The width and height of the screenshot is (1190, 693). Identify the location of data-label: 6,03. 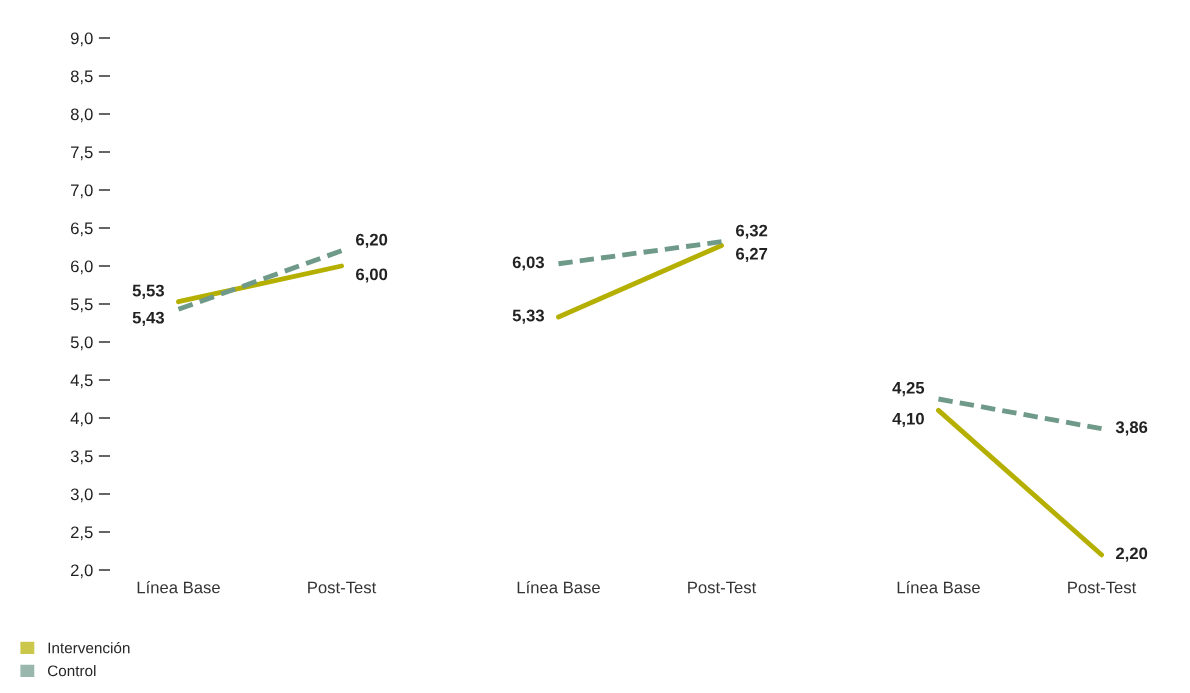
(528, 263).